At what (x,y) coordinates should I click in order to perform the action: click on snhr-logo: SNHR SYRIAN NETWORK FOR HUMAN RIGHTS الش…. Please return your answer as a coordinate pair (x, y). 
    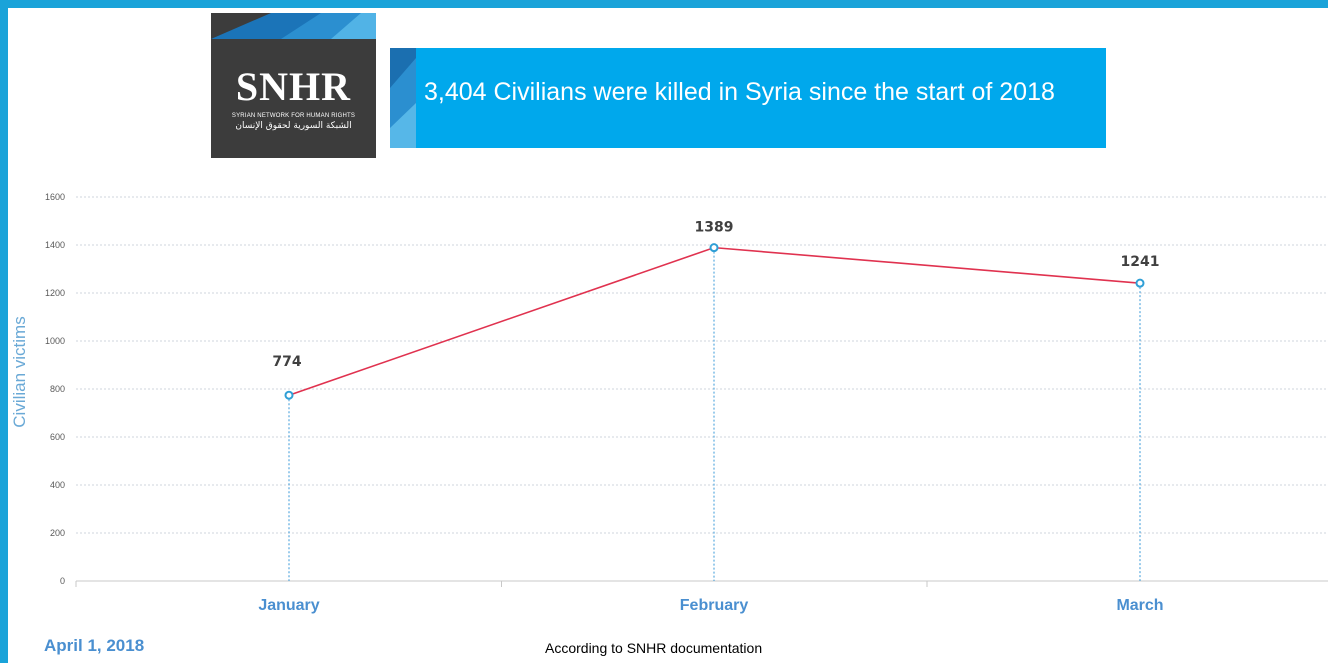
    Looking at the image, I should click on (293, 85).